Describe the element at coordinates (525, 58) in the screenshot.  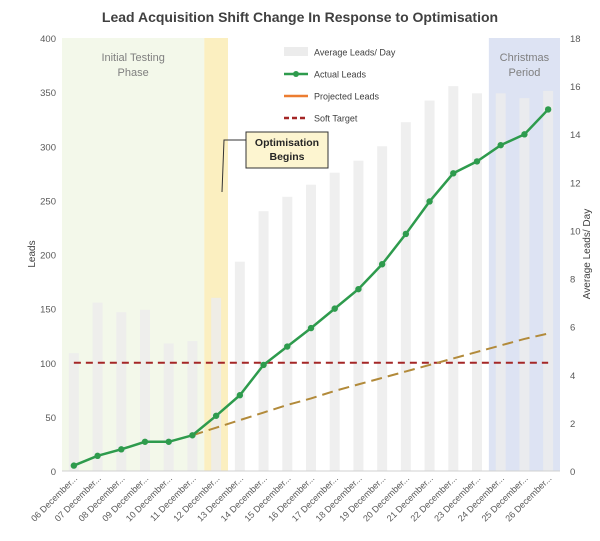
I see `region-label-2-0: Christmas` at that location.